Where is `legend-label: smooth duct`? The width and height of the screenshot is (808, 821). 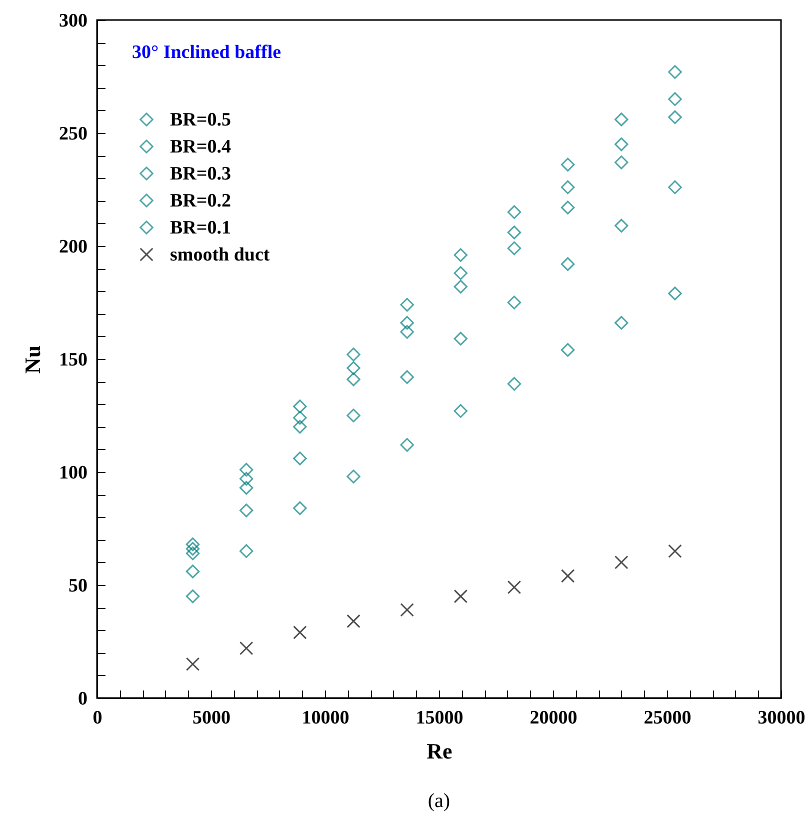
legend-label: smooth duct is located at coordinates (220, 255).